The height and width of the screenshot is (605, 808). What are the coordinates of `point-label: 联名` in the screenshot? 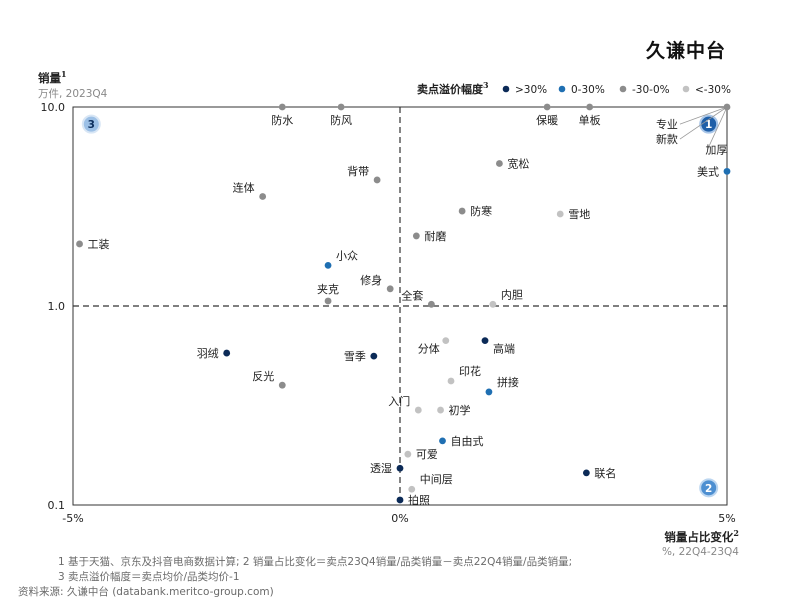 It's located at (605, 473).